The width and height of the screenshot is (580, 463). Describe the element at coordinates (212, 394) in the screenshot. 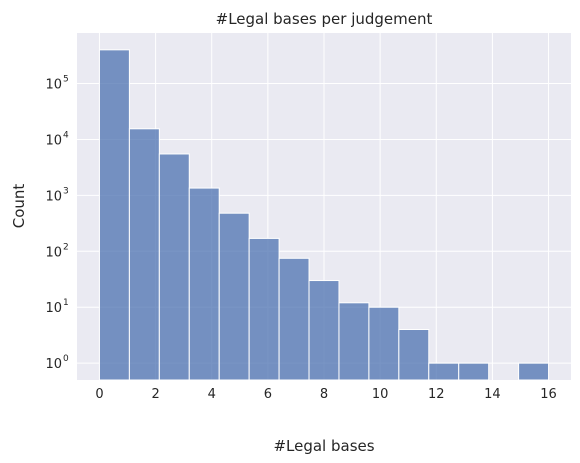

I see `x-tick-label: 4` at that location.